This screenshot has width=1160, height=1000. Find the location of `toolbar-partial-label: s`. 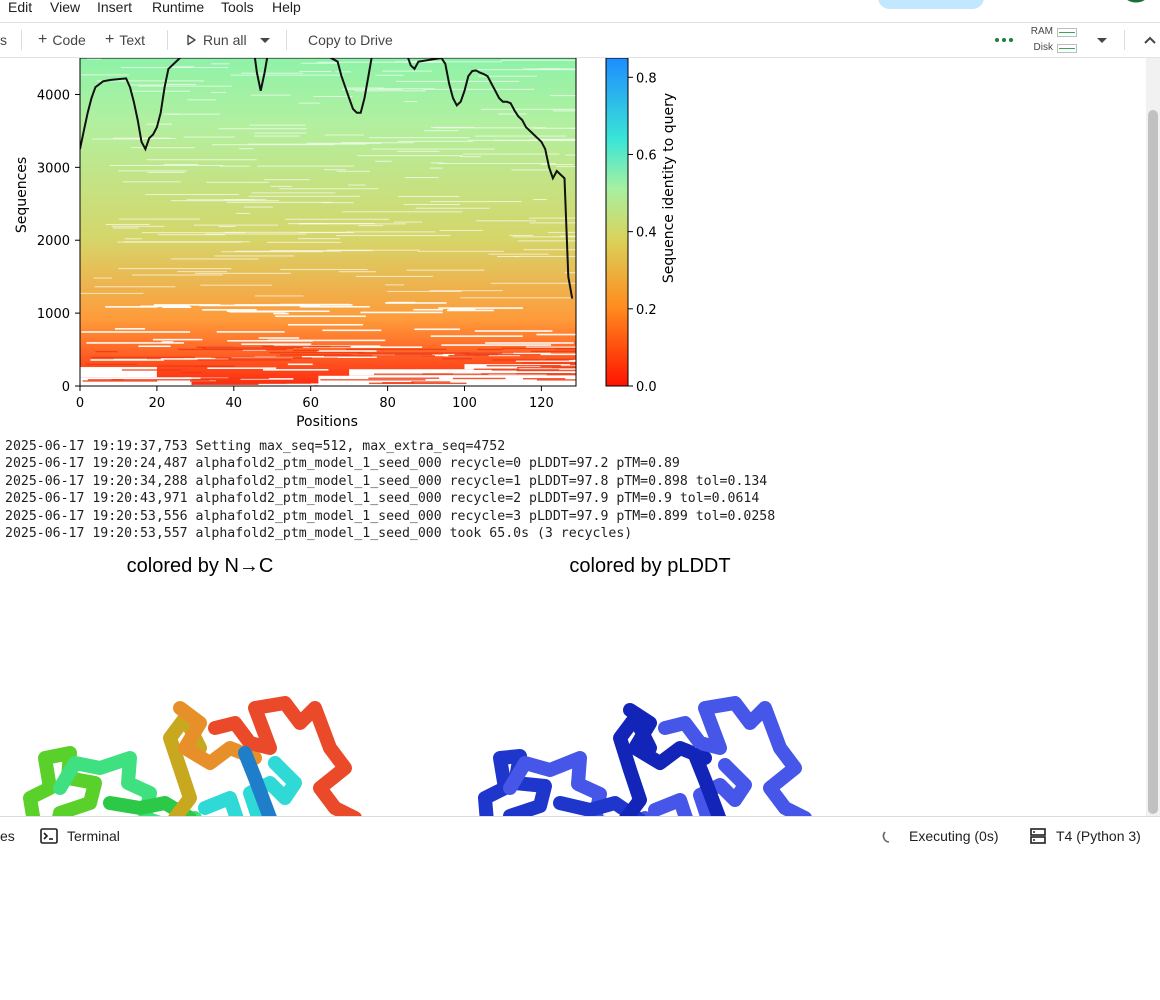

toolbar-partial-label: s is located at coordinates (3, 40).